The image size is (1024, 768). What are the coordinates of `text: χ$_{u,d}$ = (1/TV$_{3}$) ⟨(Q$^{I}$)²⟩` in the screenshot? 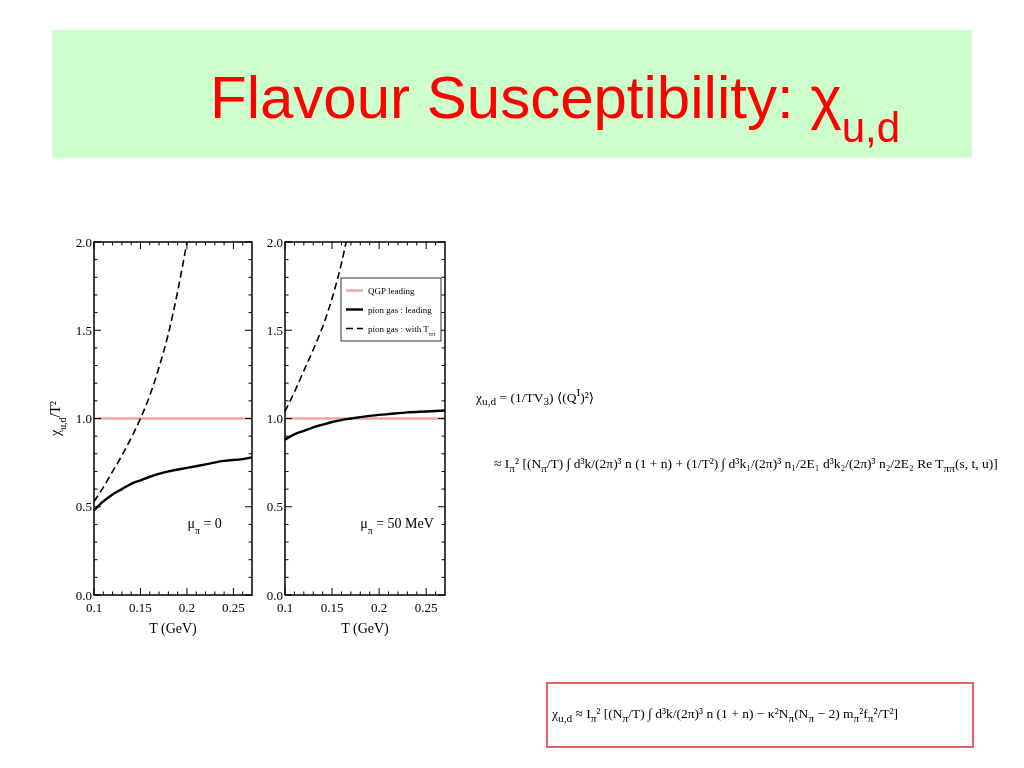 It's located at (535, 397).